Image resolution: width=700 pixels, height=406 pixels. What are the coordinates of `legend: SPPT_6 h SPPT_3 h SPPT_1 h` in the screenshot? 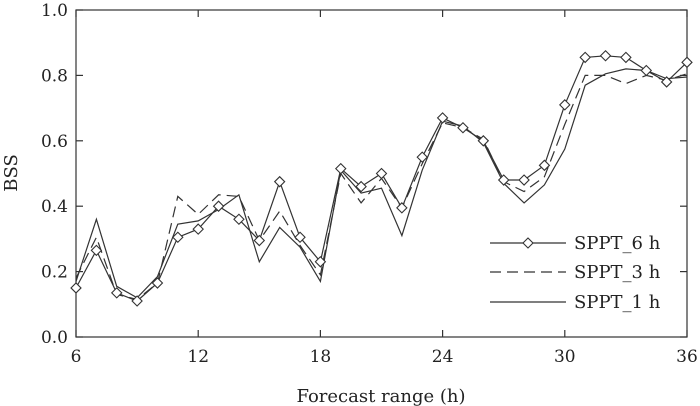 It's located at (575, 273).